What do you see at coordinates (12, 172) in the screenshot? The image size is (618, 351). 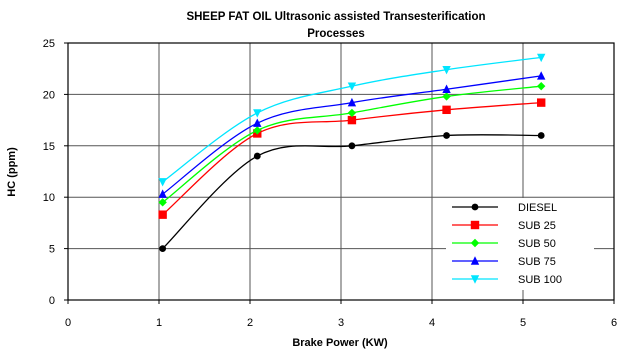 I see `y-axis-label: HC (ppm)` at bounding box center [12, 172].